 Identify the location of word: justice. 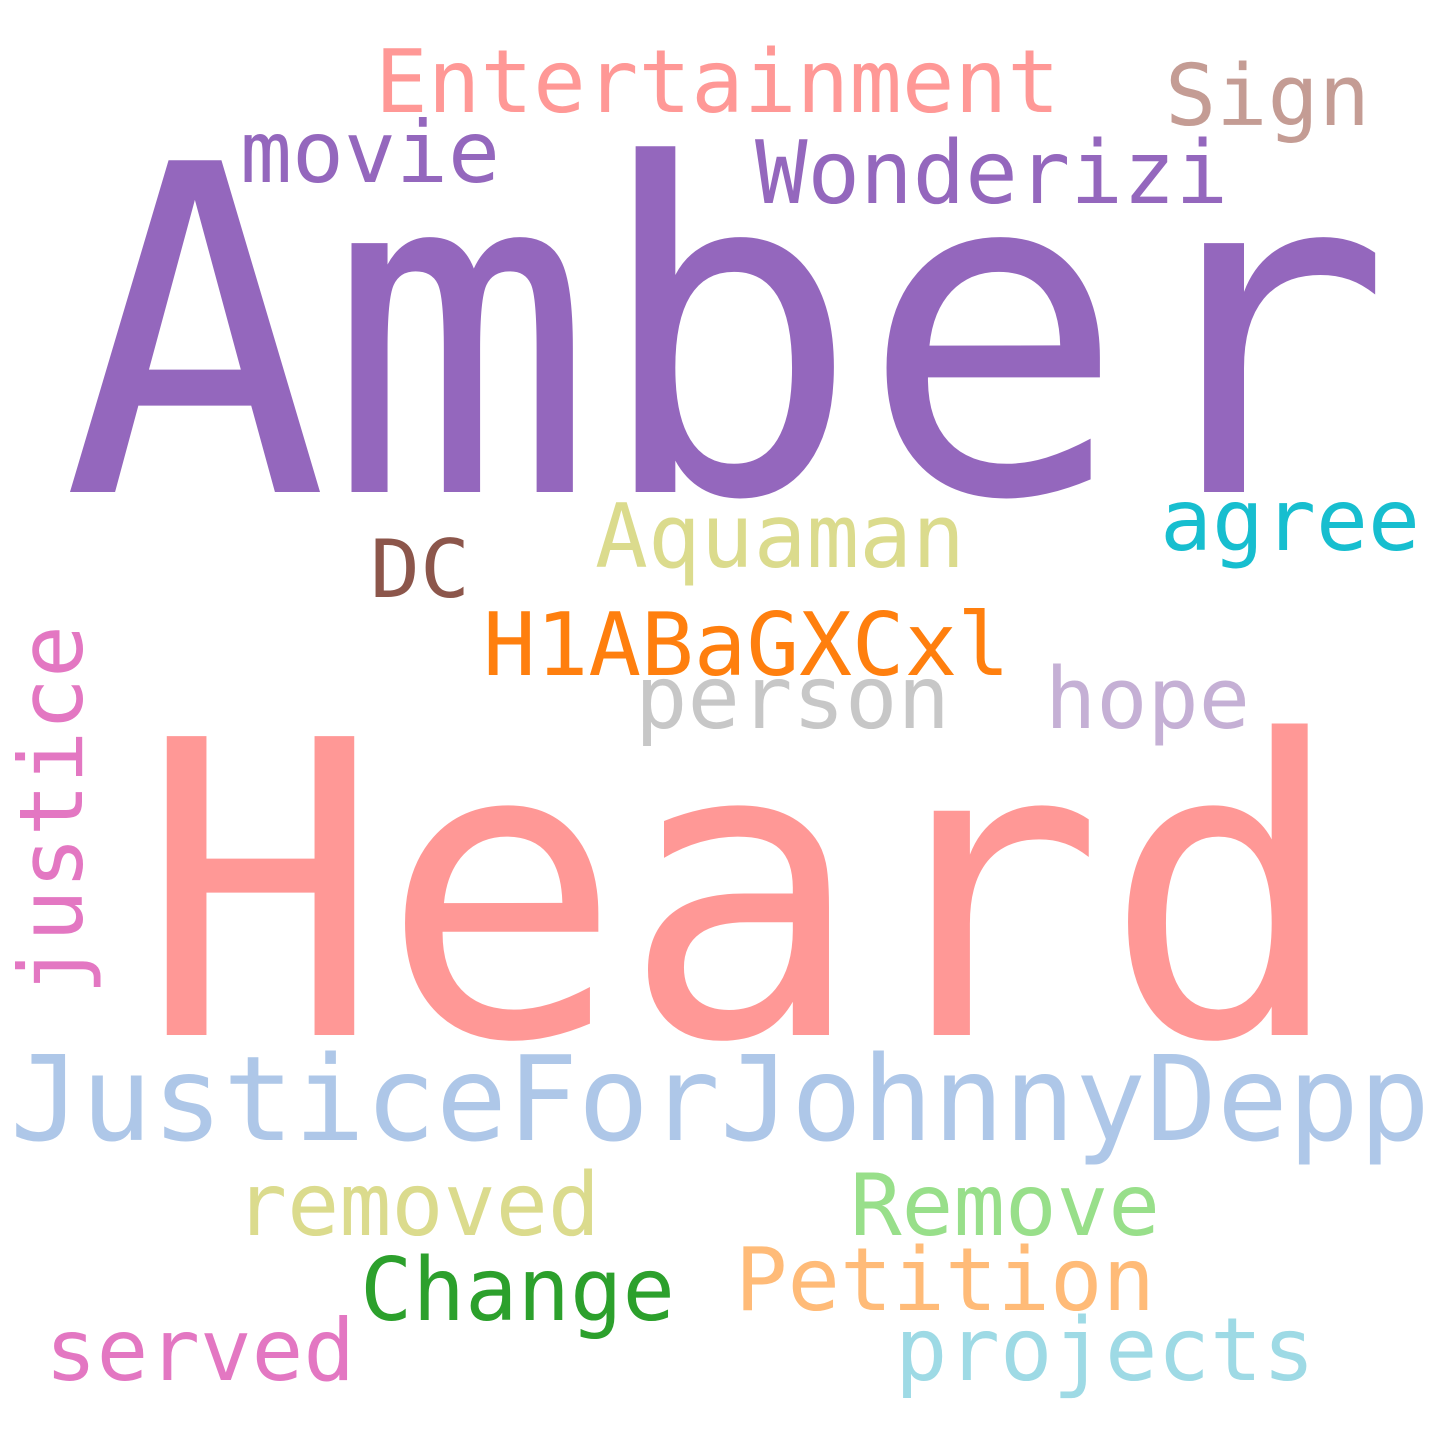
(51, 810).